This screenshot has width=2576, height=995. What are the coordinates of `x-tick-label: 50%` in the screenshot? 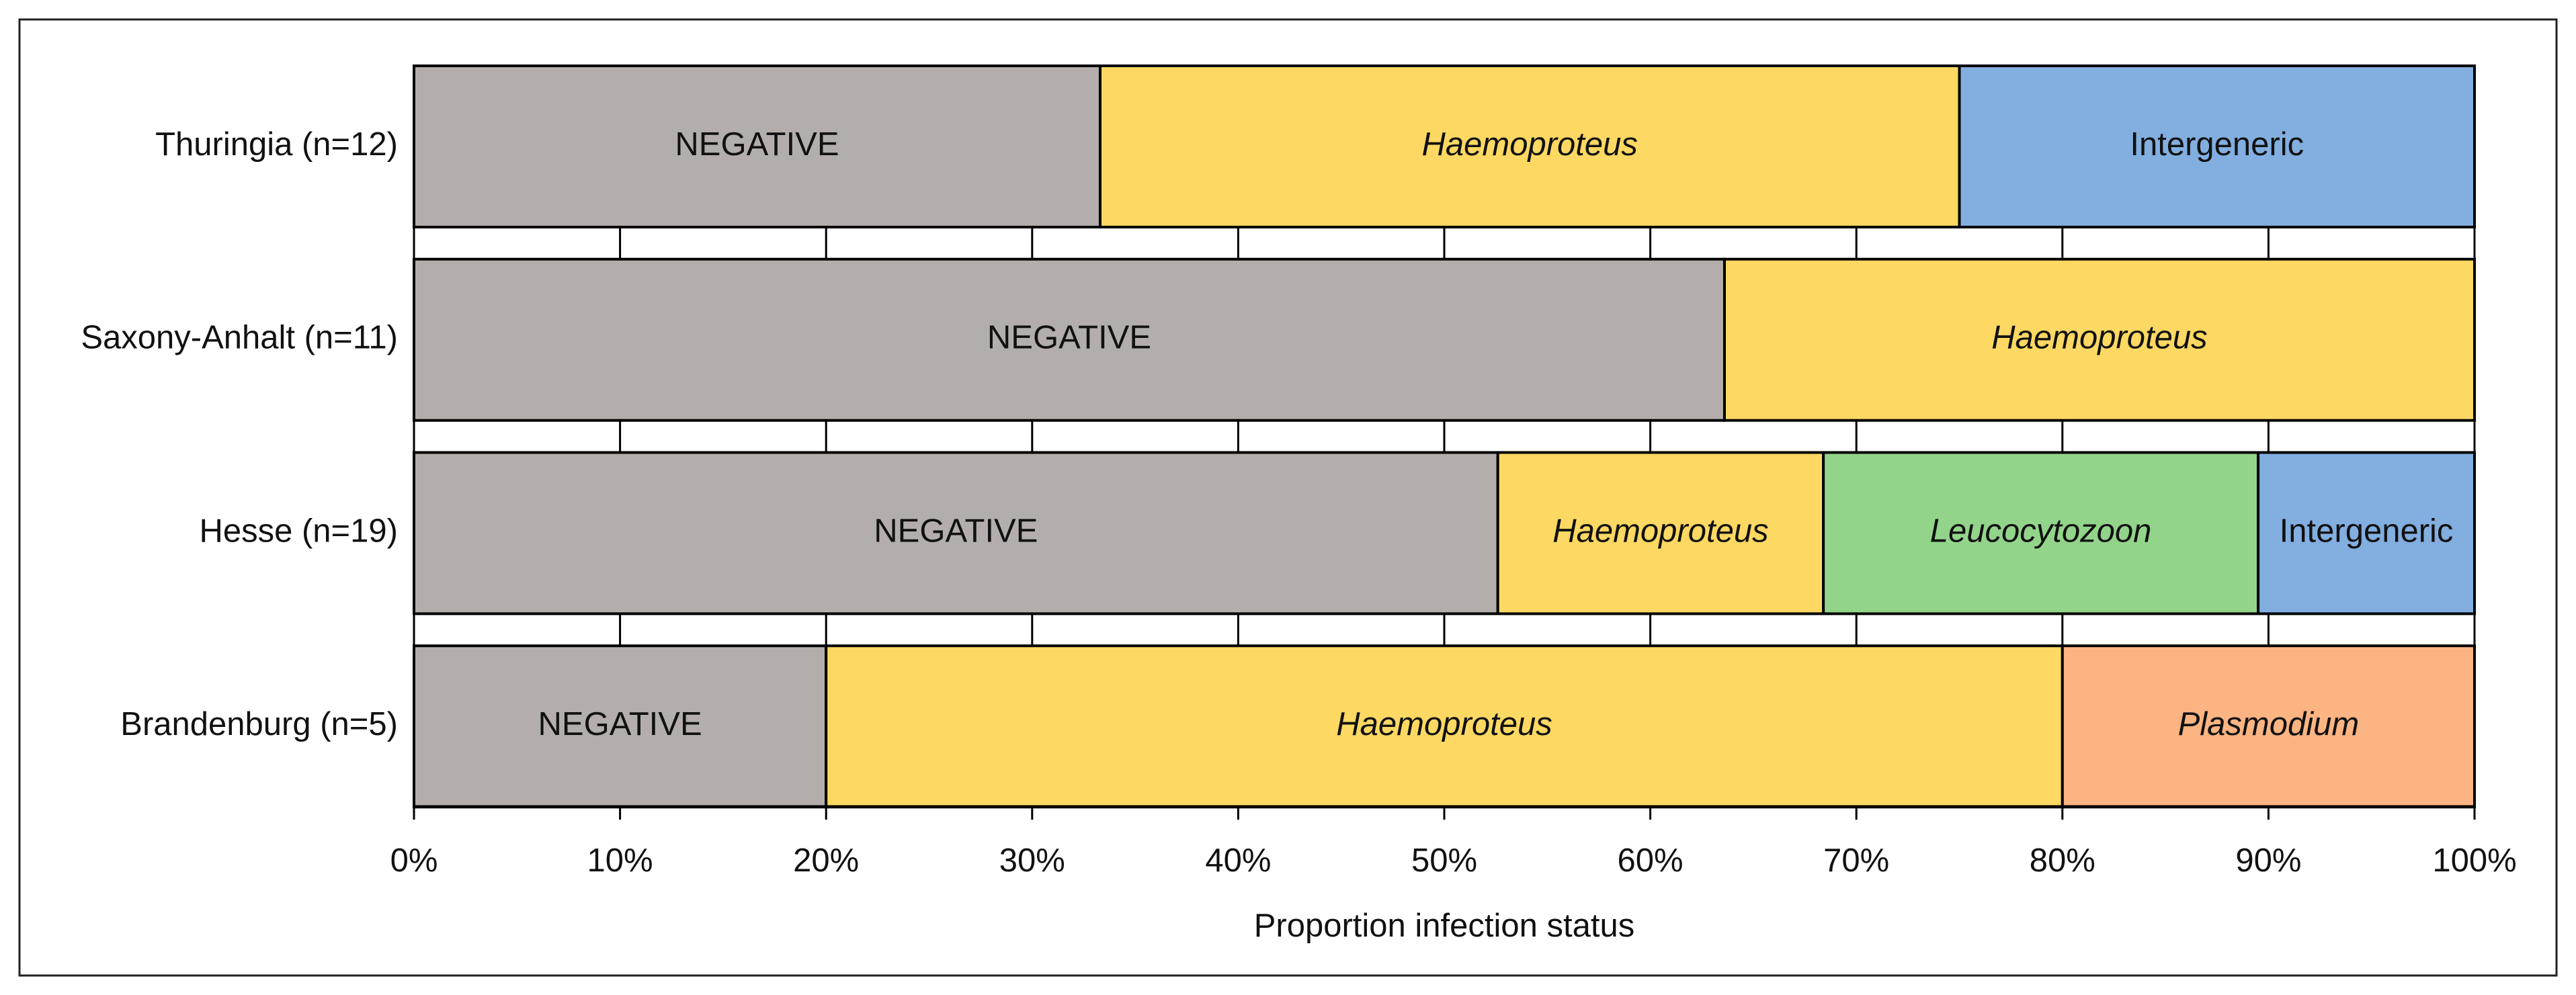 It's located at (1444, 860).